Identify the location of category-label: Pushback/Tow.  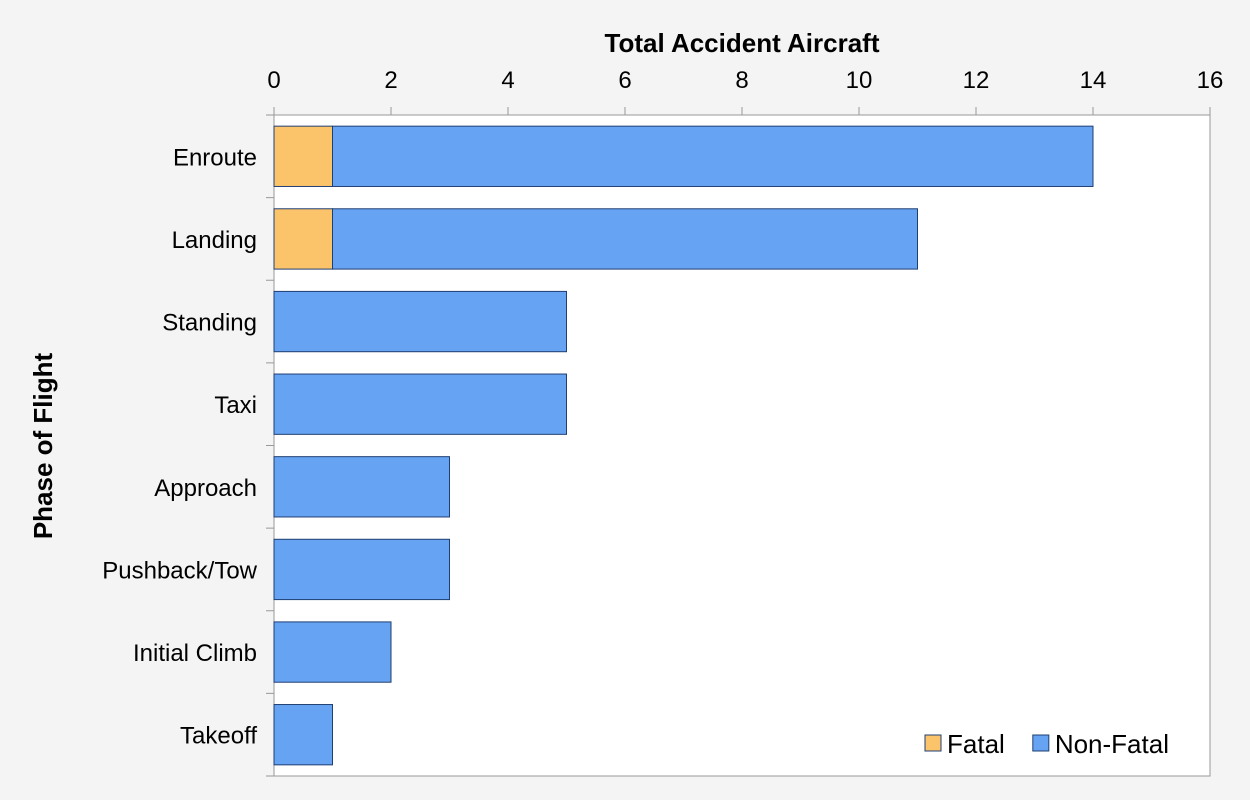
(179, 570).